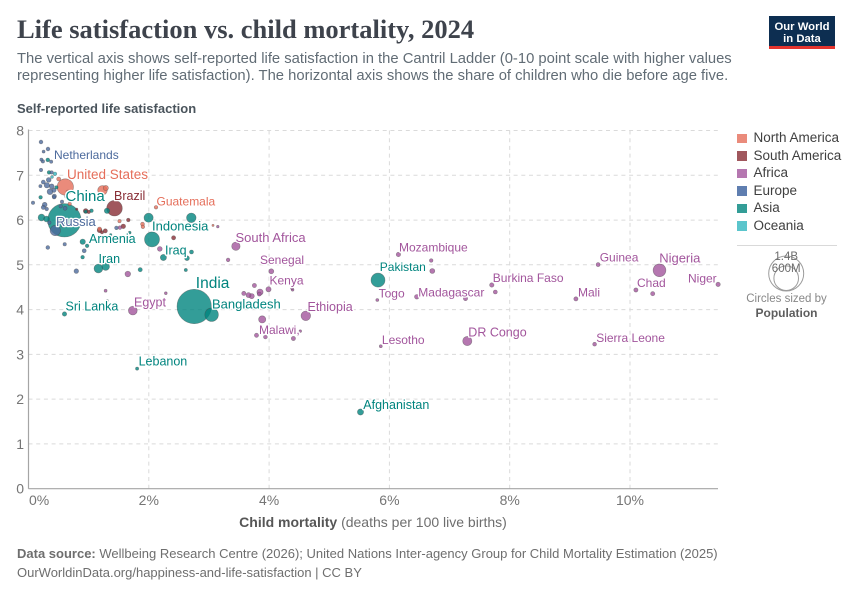 The width and height of the screenshot is (850, 600). Describe the element at coordinates (246, 304) in the screenshot. I see `svg-text: Bangladesh` at that location.